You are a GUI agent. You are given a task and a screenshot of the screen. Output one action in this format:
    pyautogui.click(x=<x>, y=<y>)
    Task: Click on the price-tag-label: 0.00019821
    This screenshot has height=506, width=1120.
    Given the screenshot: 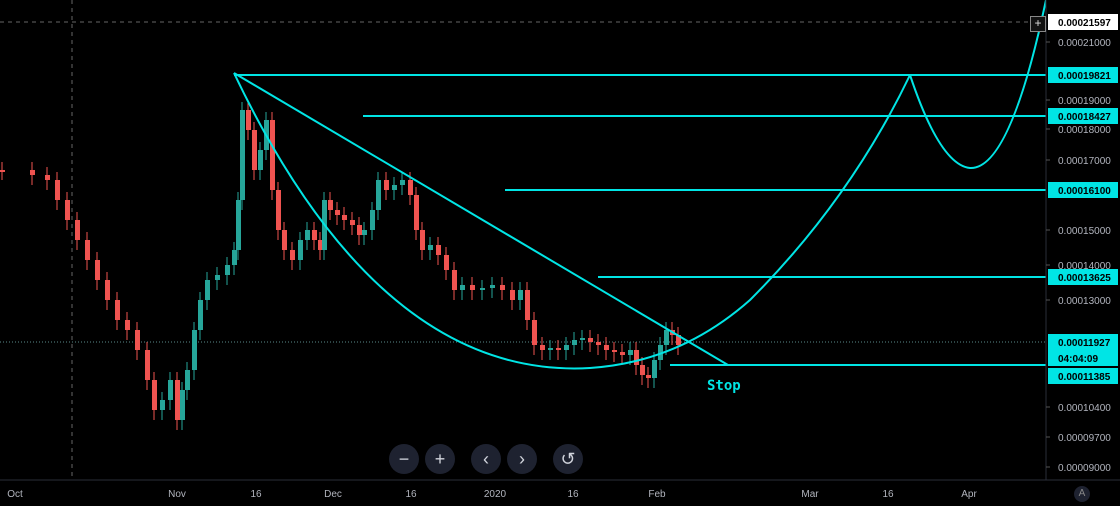 What is the action you would take?
    pyautogui.click(x=1084, y=76)
    